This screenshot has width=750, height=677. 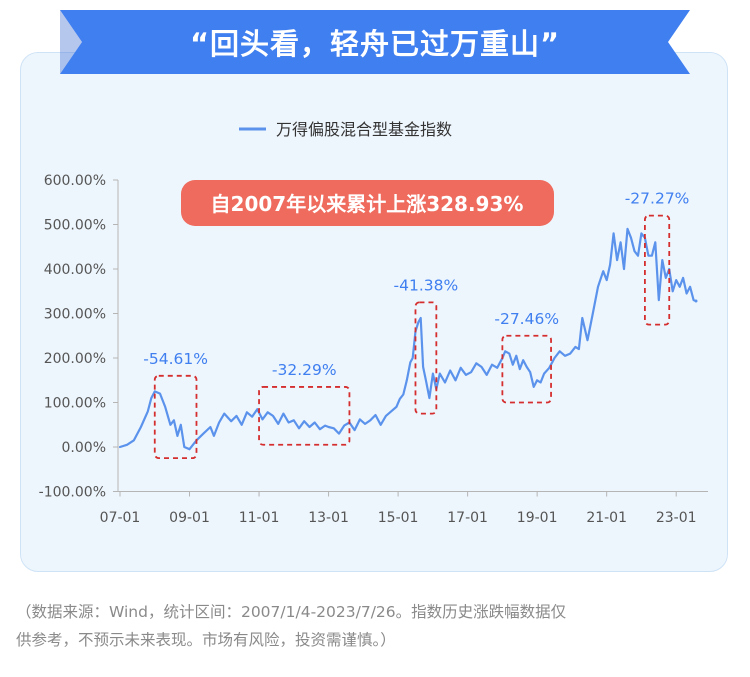 I want to click on y-tick-label: 100.00%, so click(x=75, y=404).